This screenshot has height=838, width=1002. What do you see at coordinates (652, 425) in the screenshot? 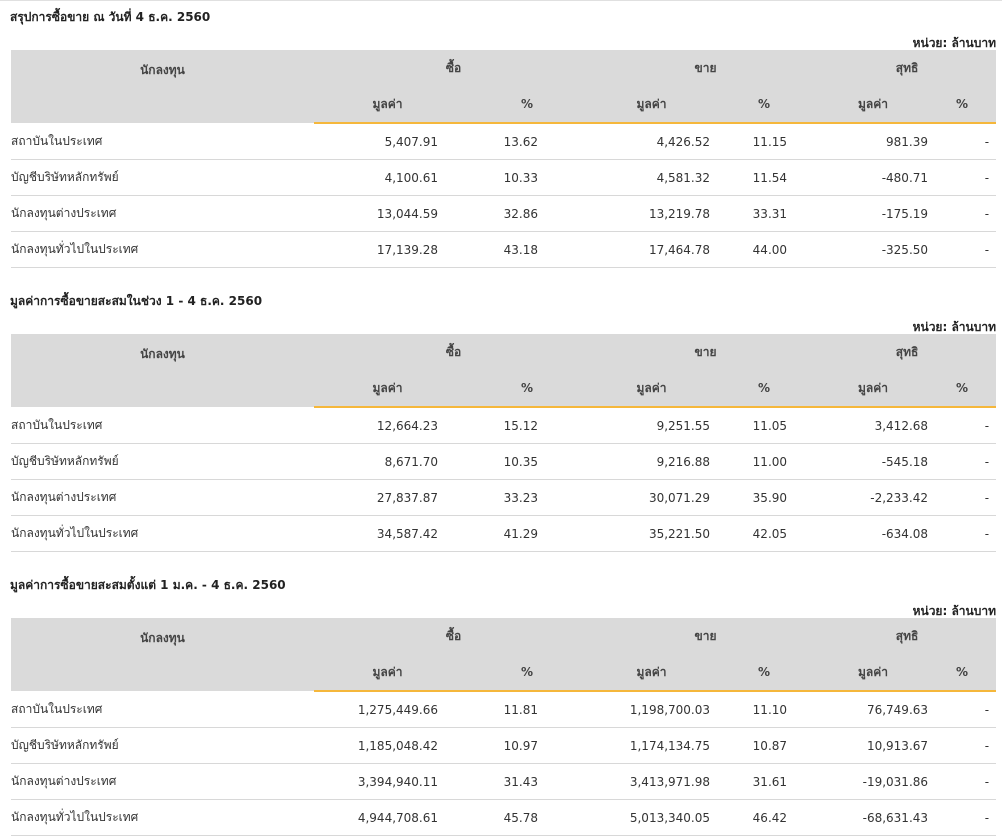
I see `sell-value: 9,251.55` at bounding box center [652, 425].